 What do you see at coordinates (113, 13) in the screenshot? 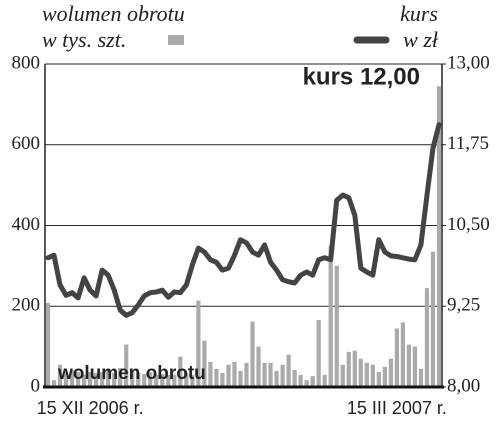
I see `legend-label: wolumen obrotu` at bounding box center [113, 13].